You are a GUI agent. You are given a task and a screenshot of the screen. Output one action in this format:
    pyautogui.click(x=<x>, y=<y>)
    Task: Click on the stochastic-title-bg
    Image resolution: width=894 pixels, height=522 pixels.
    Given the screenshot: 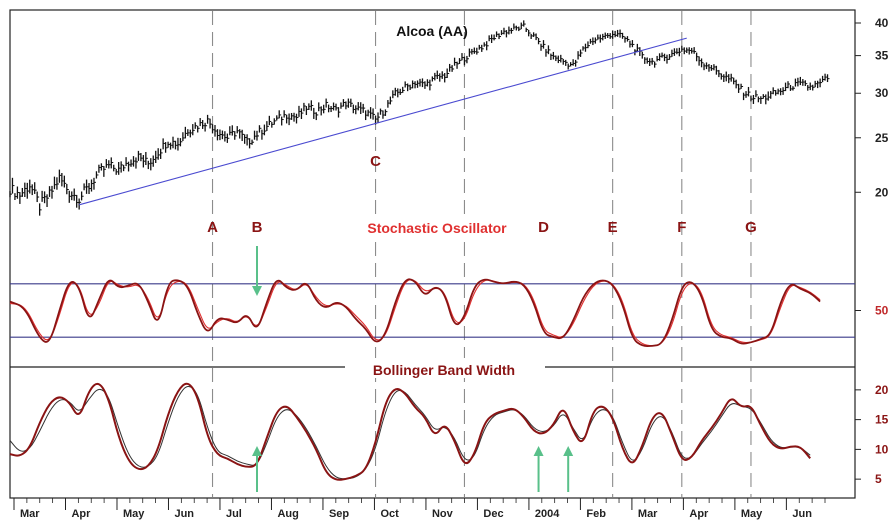 What is the action you would take?
    pyautogui.click(x=437, y=228)
    